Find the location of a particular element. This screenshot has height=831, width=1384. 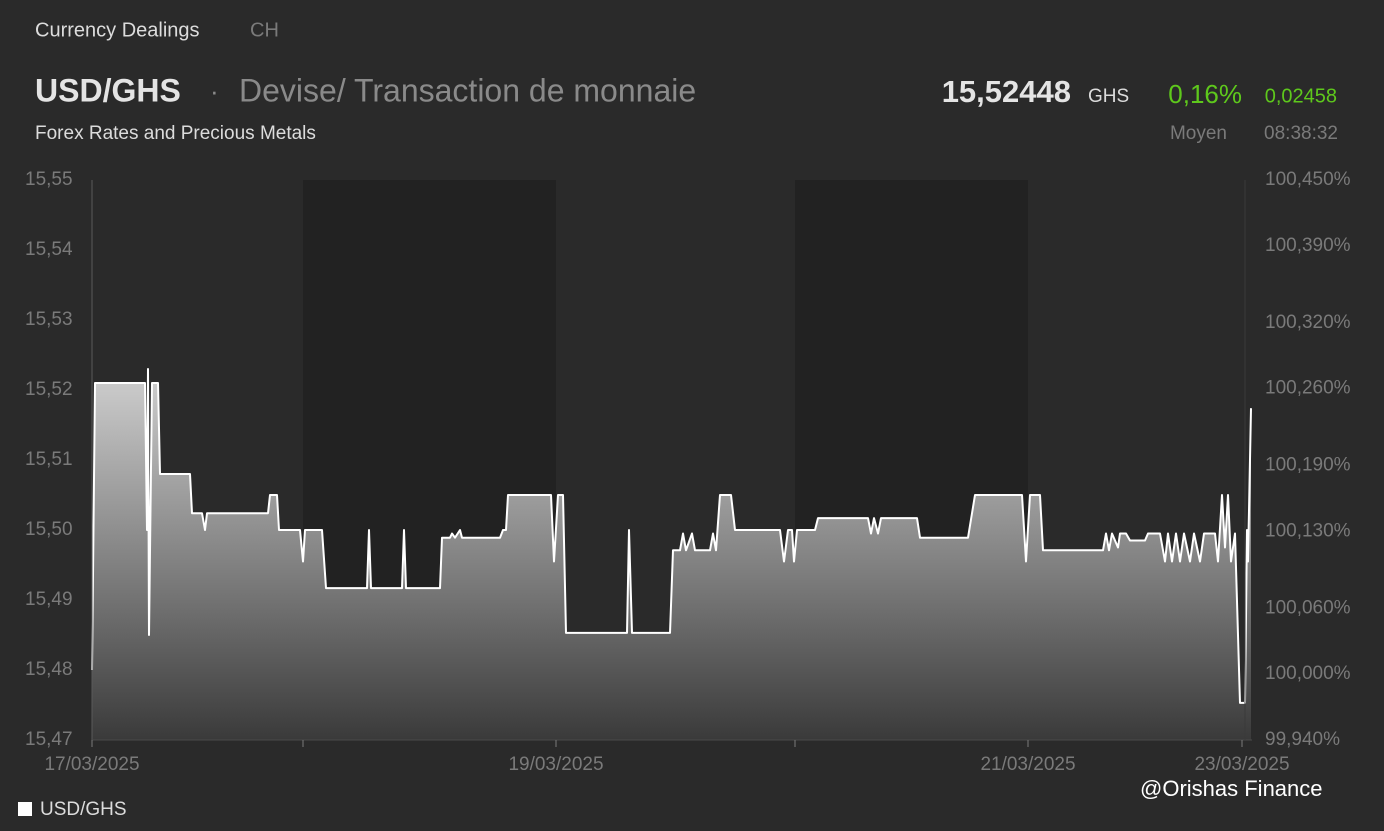

section-tab: Currency Dealings is located at coordinates (117, 30).